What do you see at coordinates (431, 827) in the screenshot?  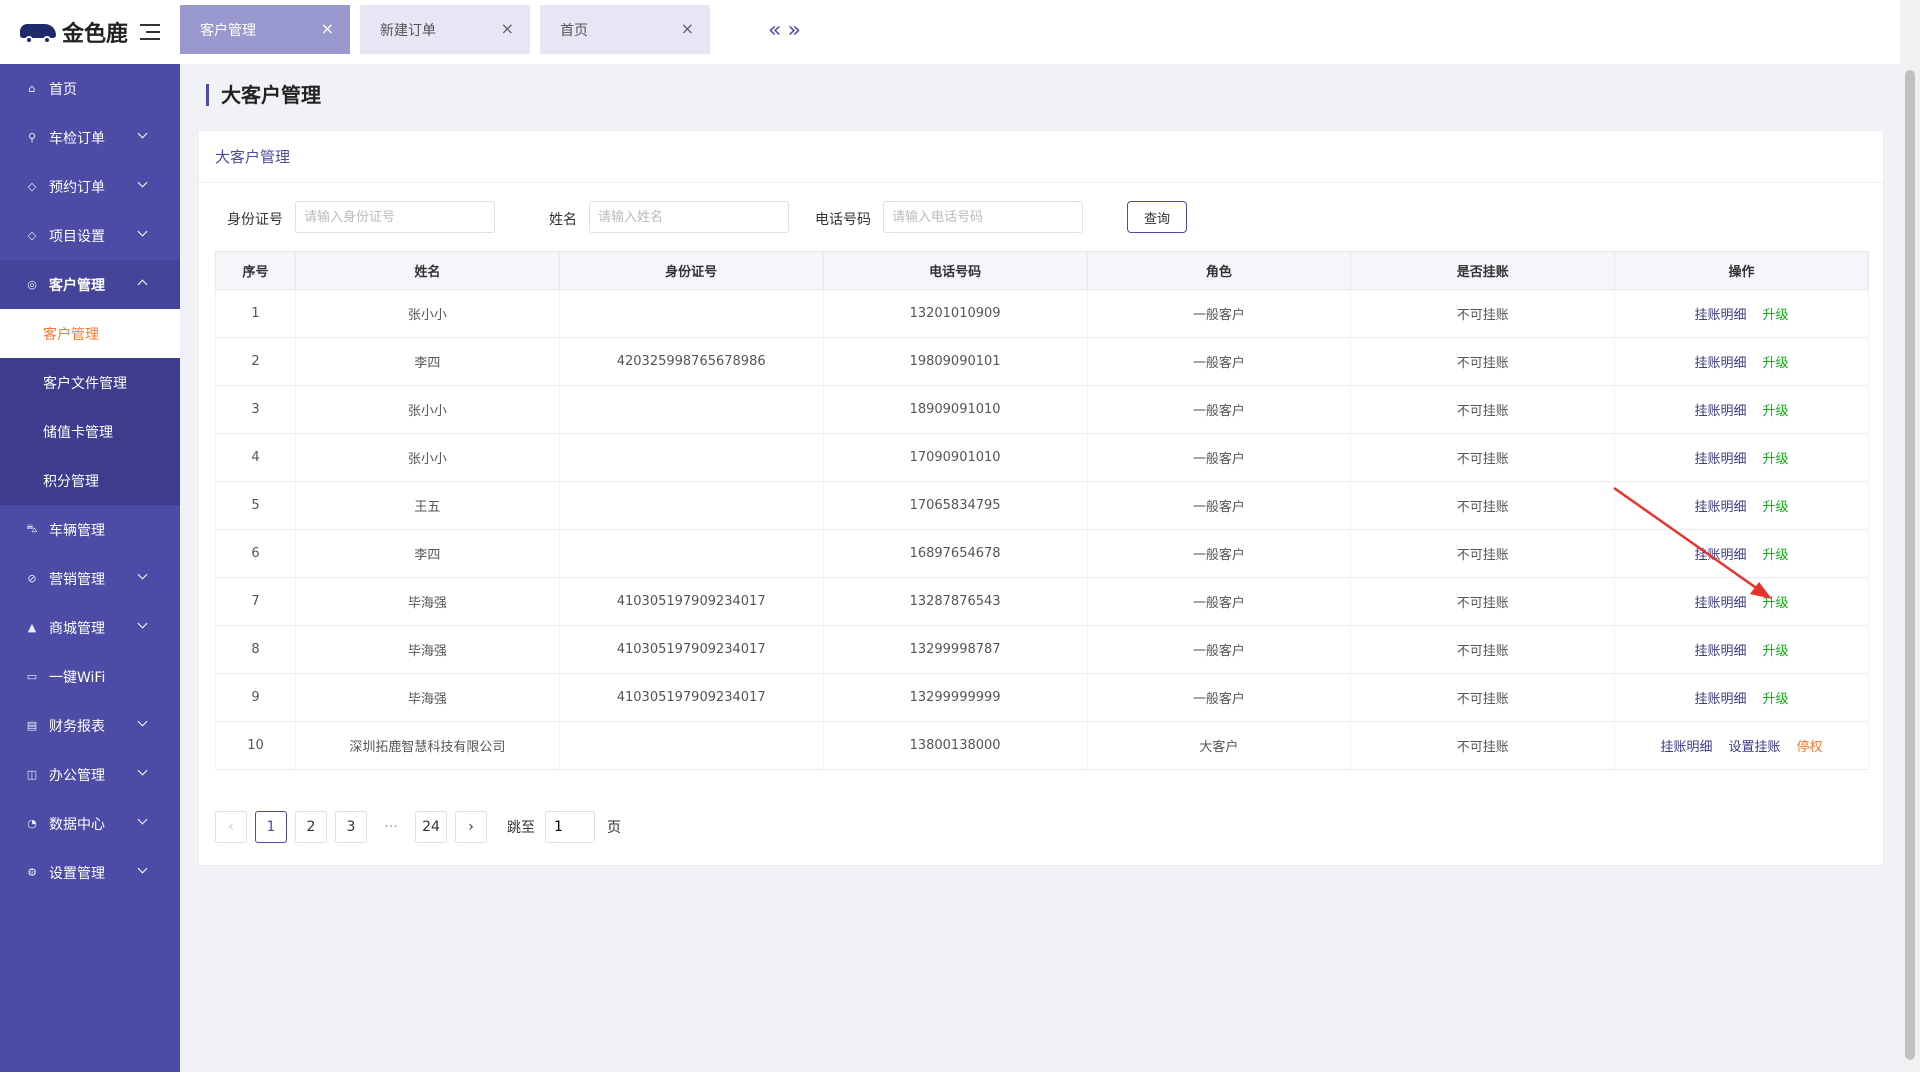 I see `page-button-last: 24` at bounding box center [431, 827].